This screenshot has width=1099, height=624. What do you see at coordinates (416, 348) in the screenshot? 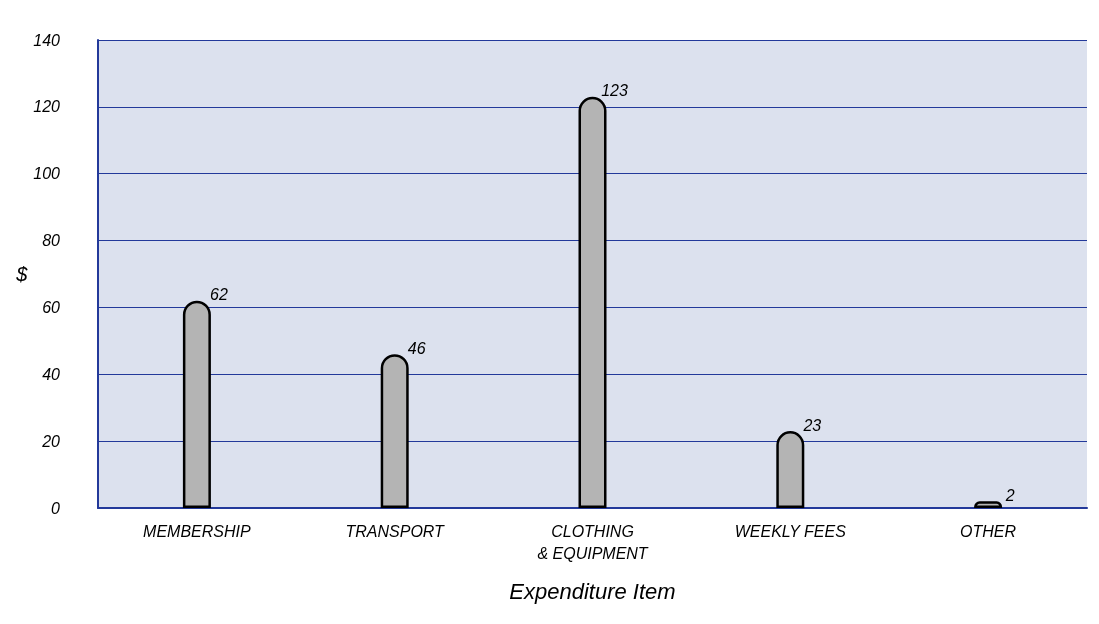
I see `data-label: 46` at bounding box center [416, 348].